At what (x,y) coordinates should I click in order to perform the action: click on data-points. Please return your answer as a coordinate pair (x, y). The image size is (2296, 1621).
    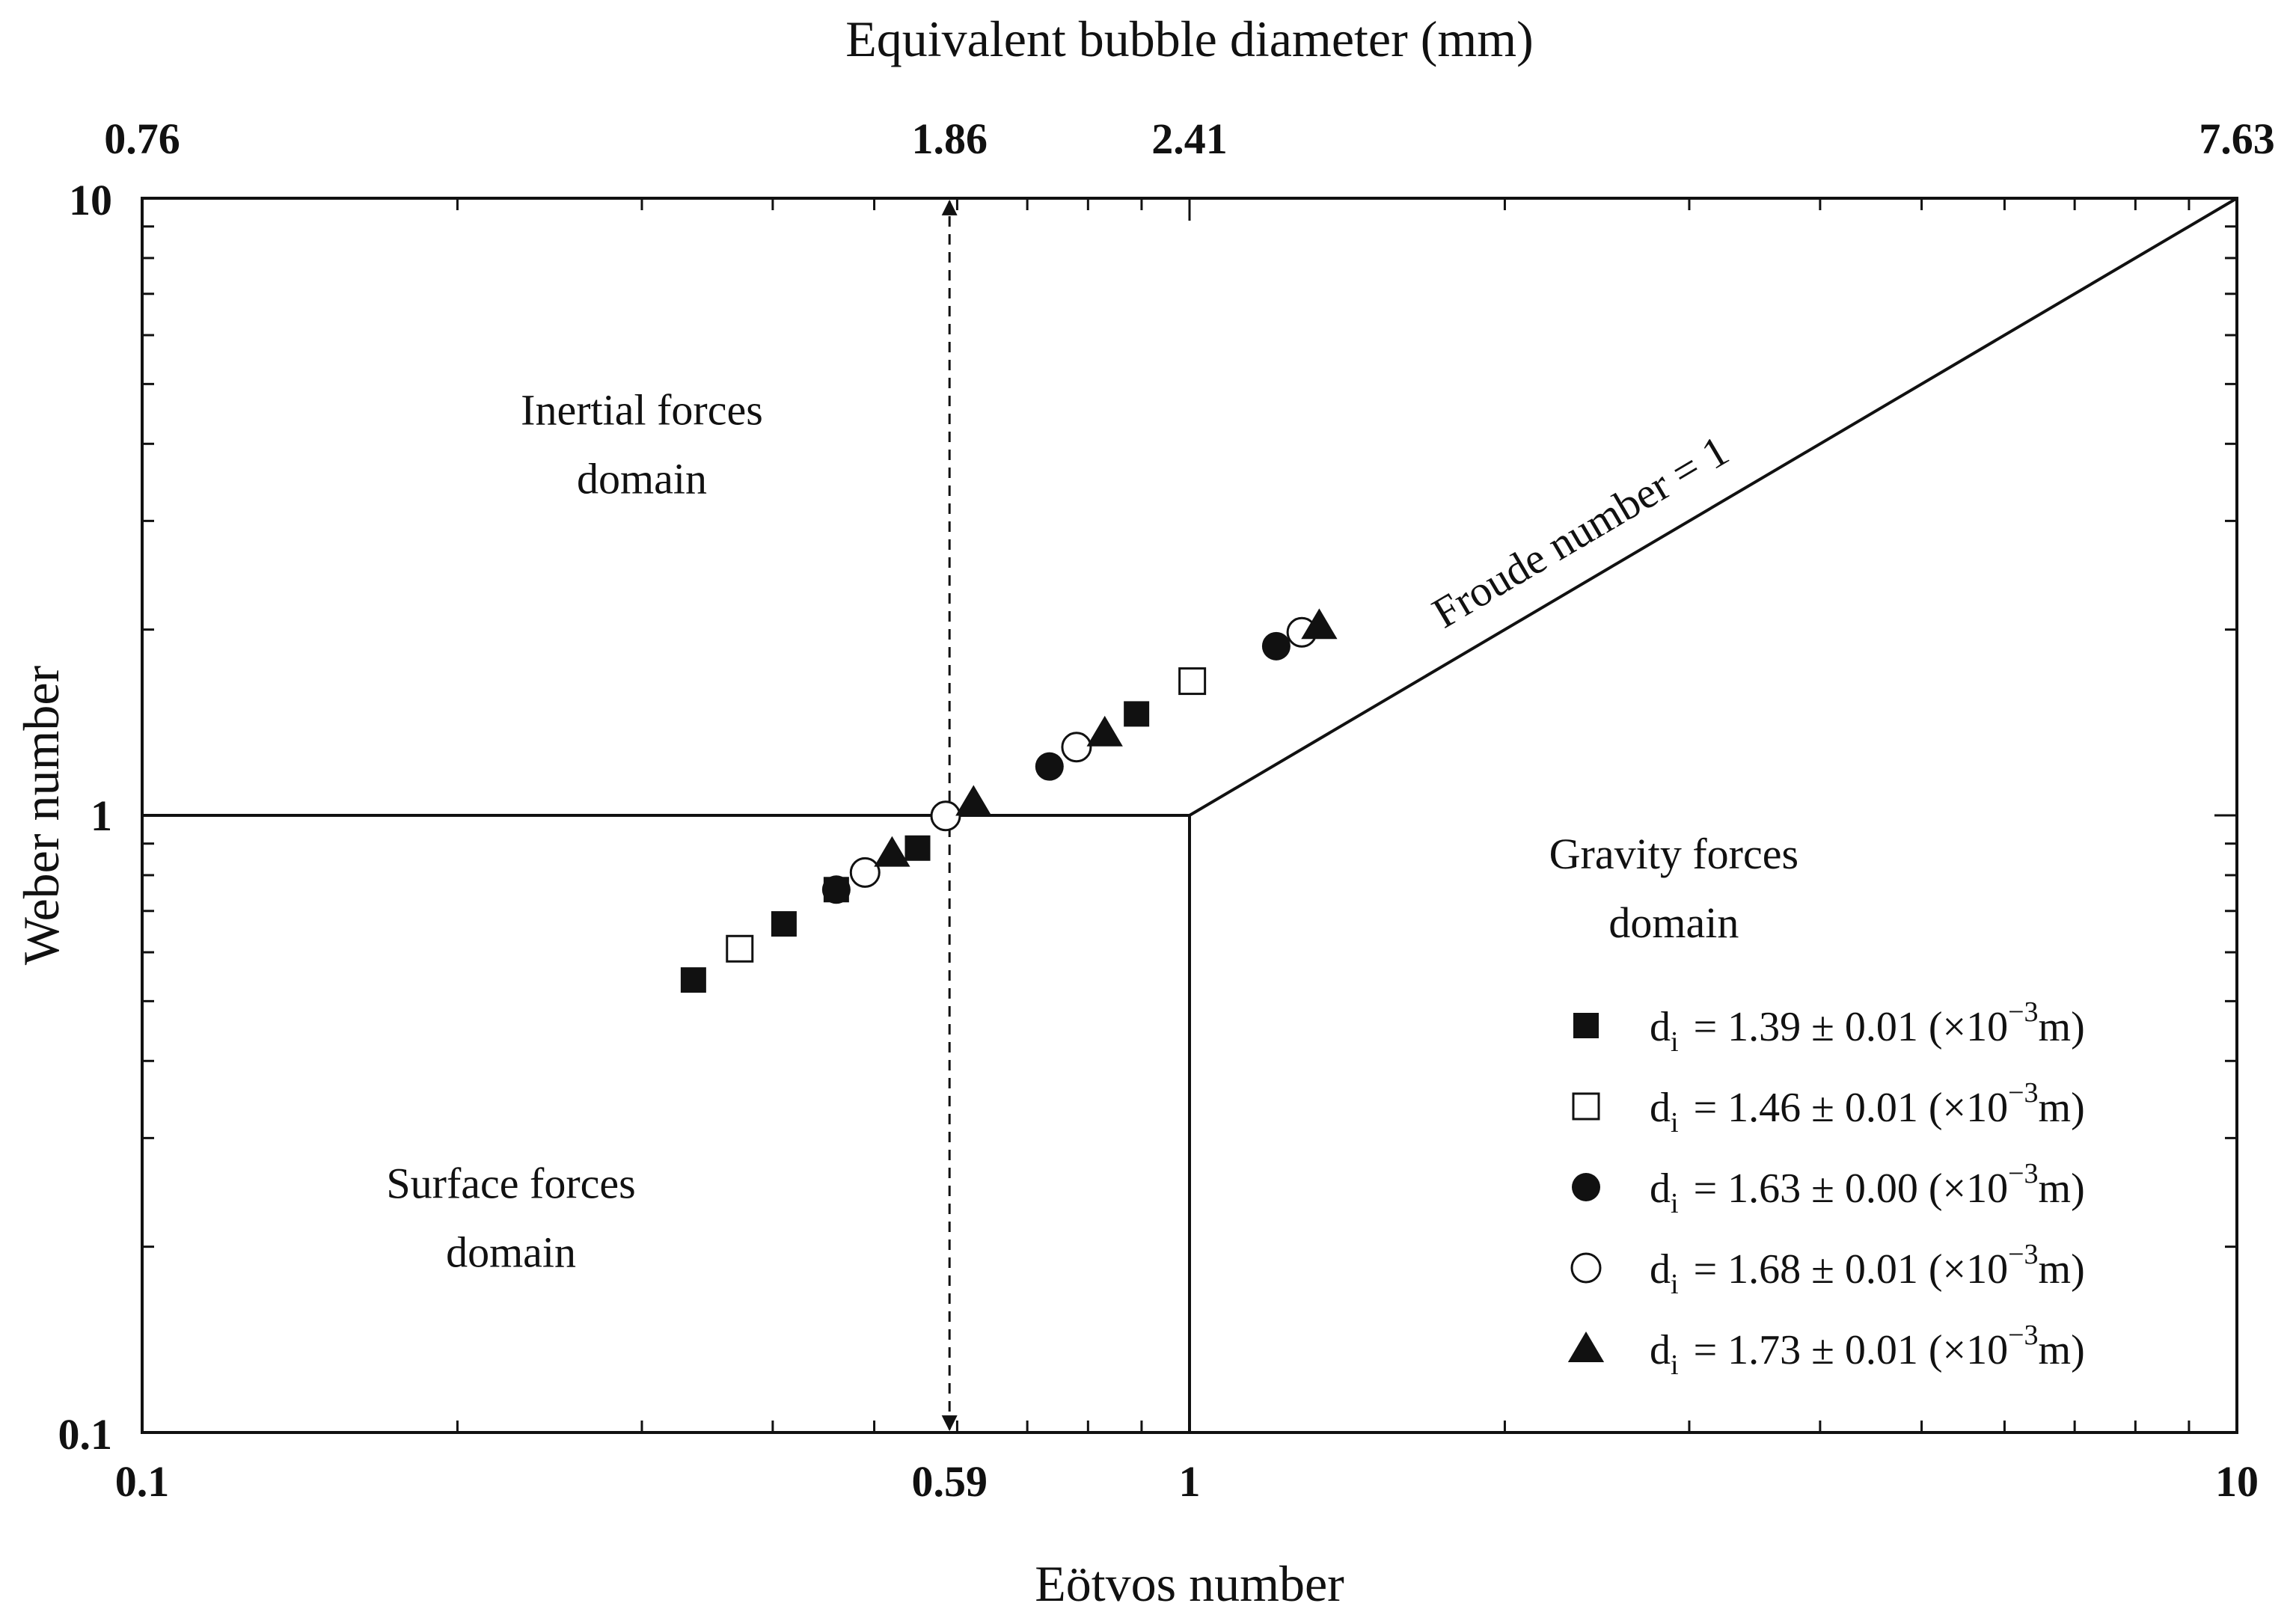
    Looking at the image, I should click on (1009, 801).